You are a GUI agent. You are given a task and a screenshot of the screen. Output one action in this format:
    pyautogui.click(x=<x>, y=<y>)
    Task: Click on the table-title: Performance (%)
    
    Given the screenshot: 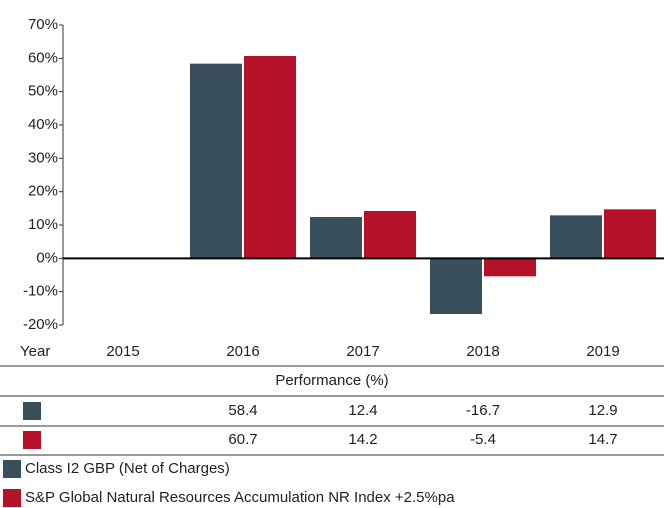 What is the action you would take?
    pyautogui.click(x=331, y=380)
    